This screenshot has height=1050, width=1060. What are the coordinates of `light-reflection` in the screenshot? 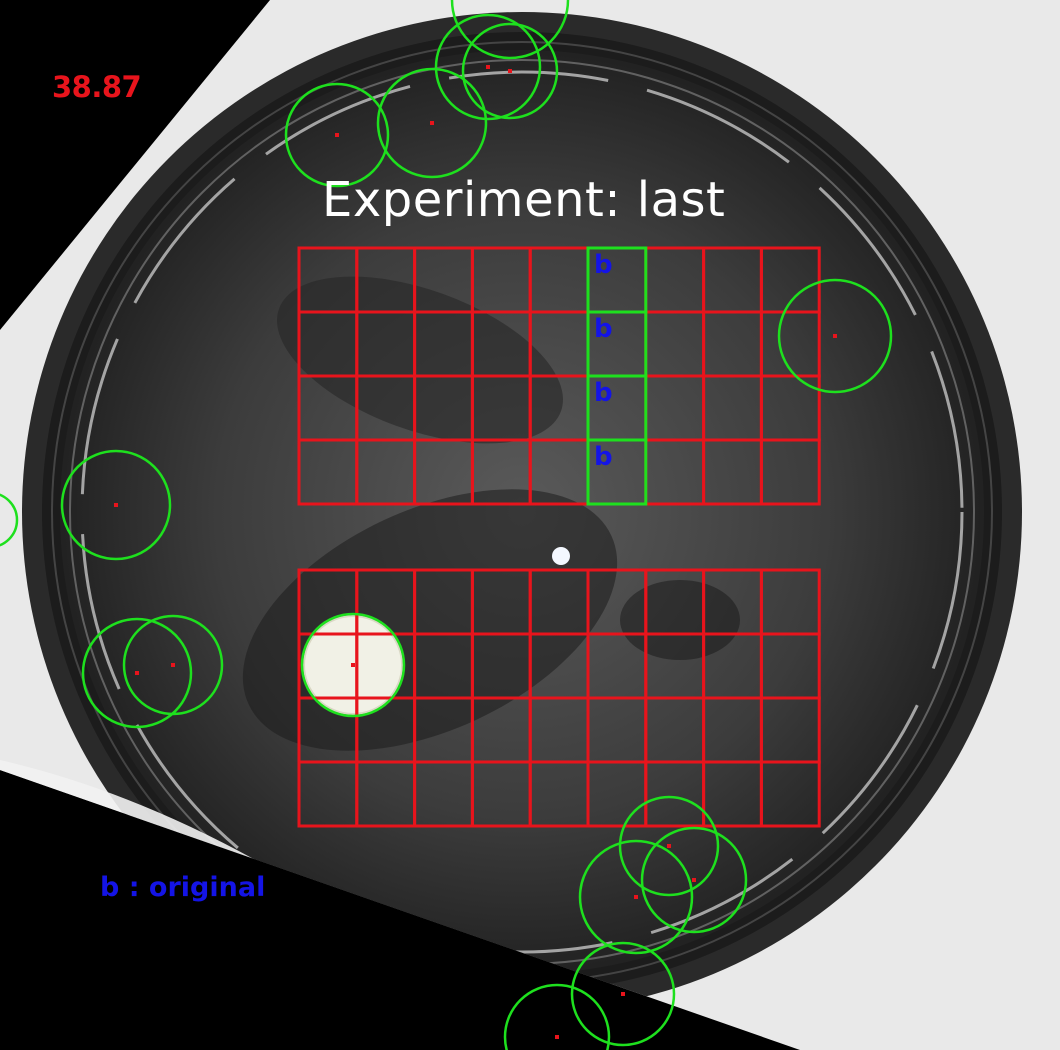 It's located at (561, 556).